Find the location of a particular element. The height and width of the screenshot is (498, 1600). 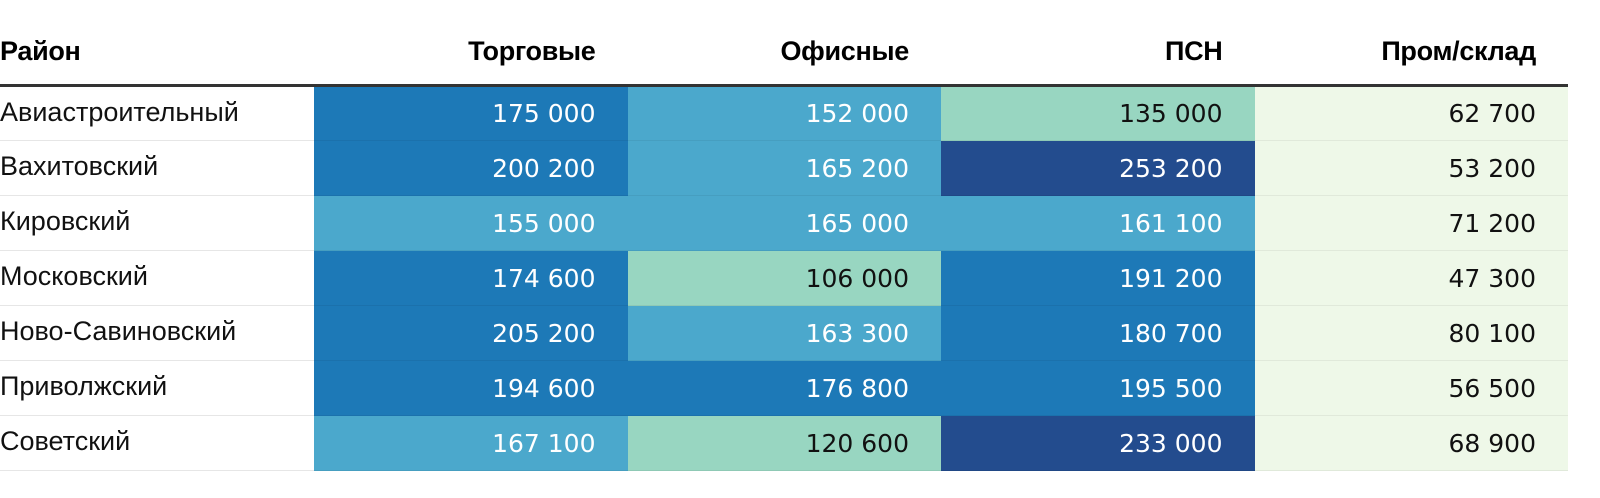

district-label: Советский is located at coordinates (157, 443).